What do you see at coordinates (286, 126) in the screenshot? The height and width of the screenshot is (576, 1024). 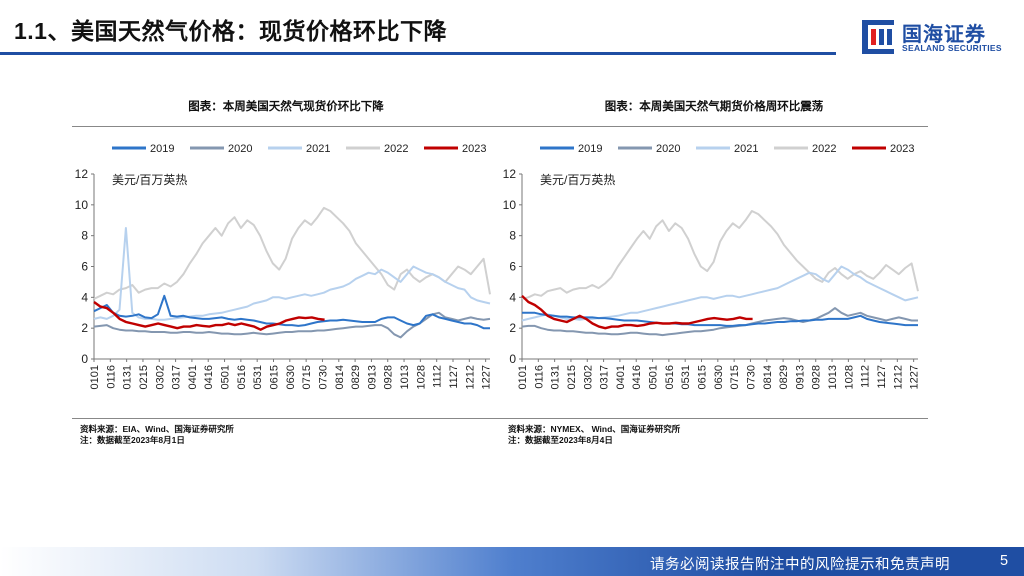 I see `left-top-rule` at bounding box center [286, 126].